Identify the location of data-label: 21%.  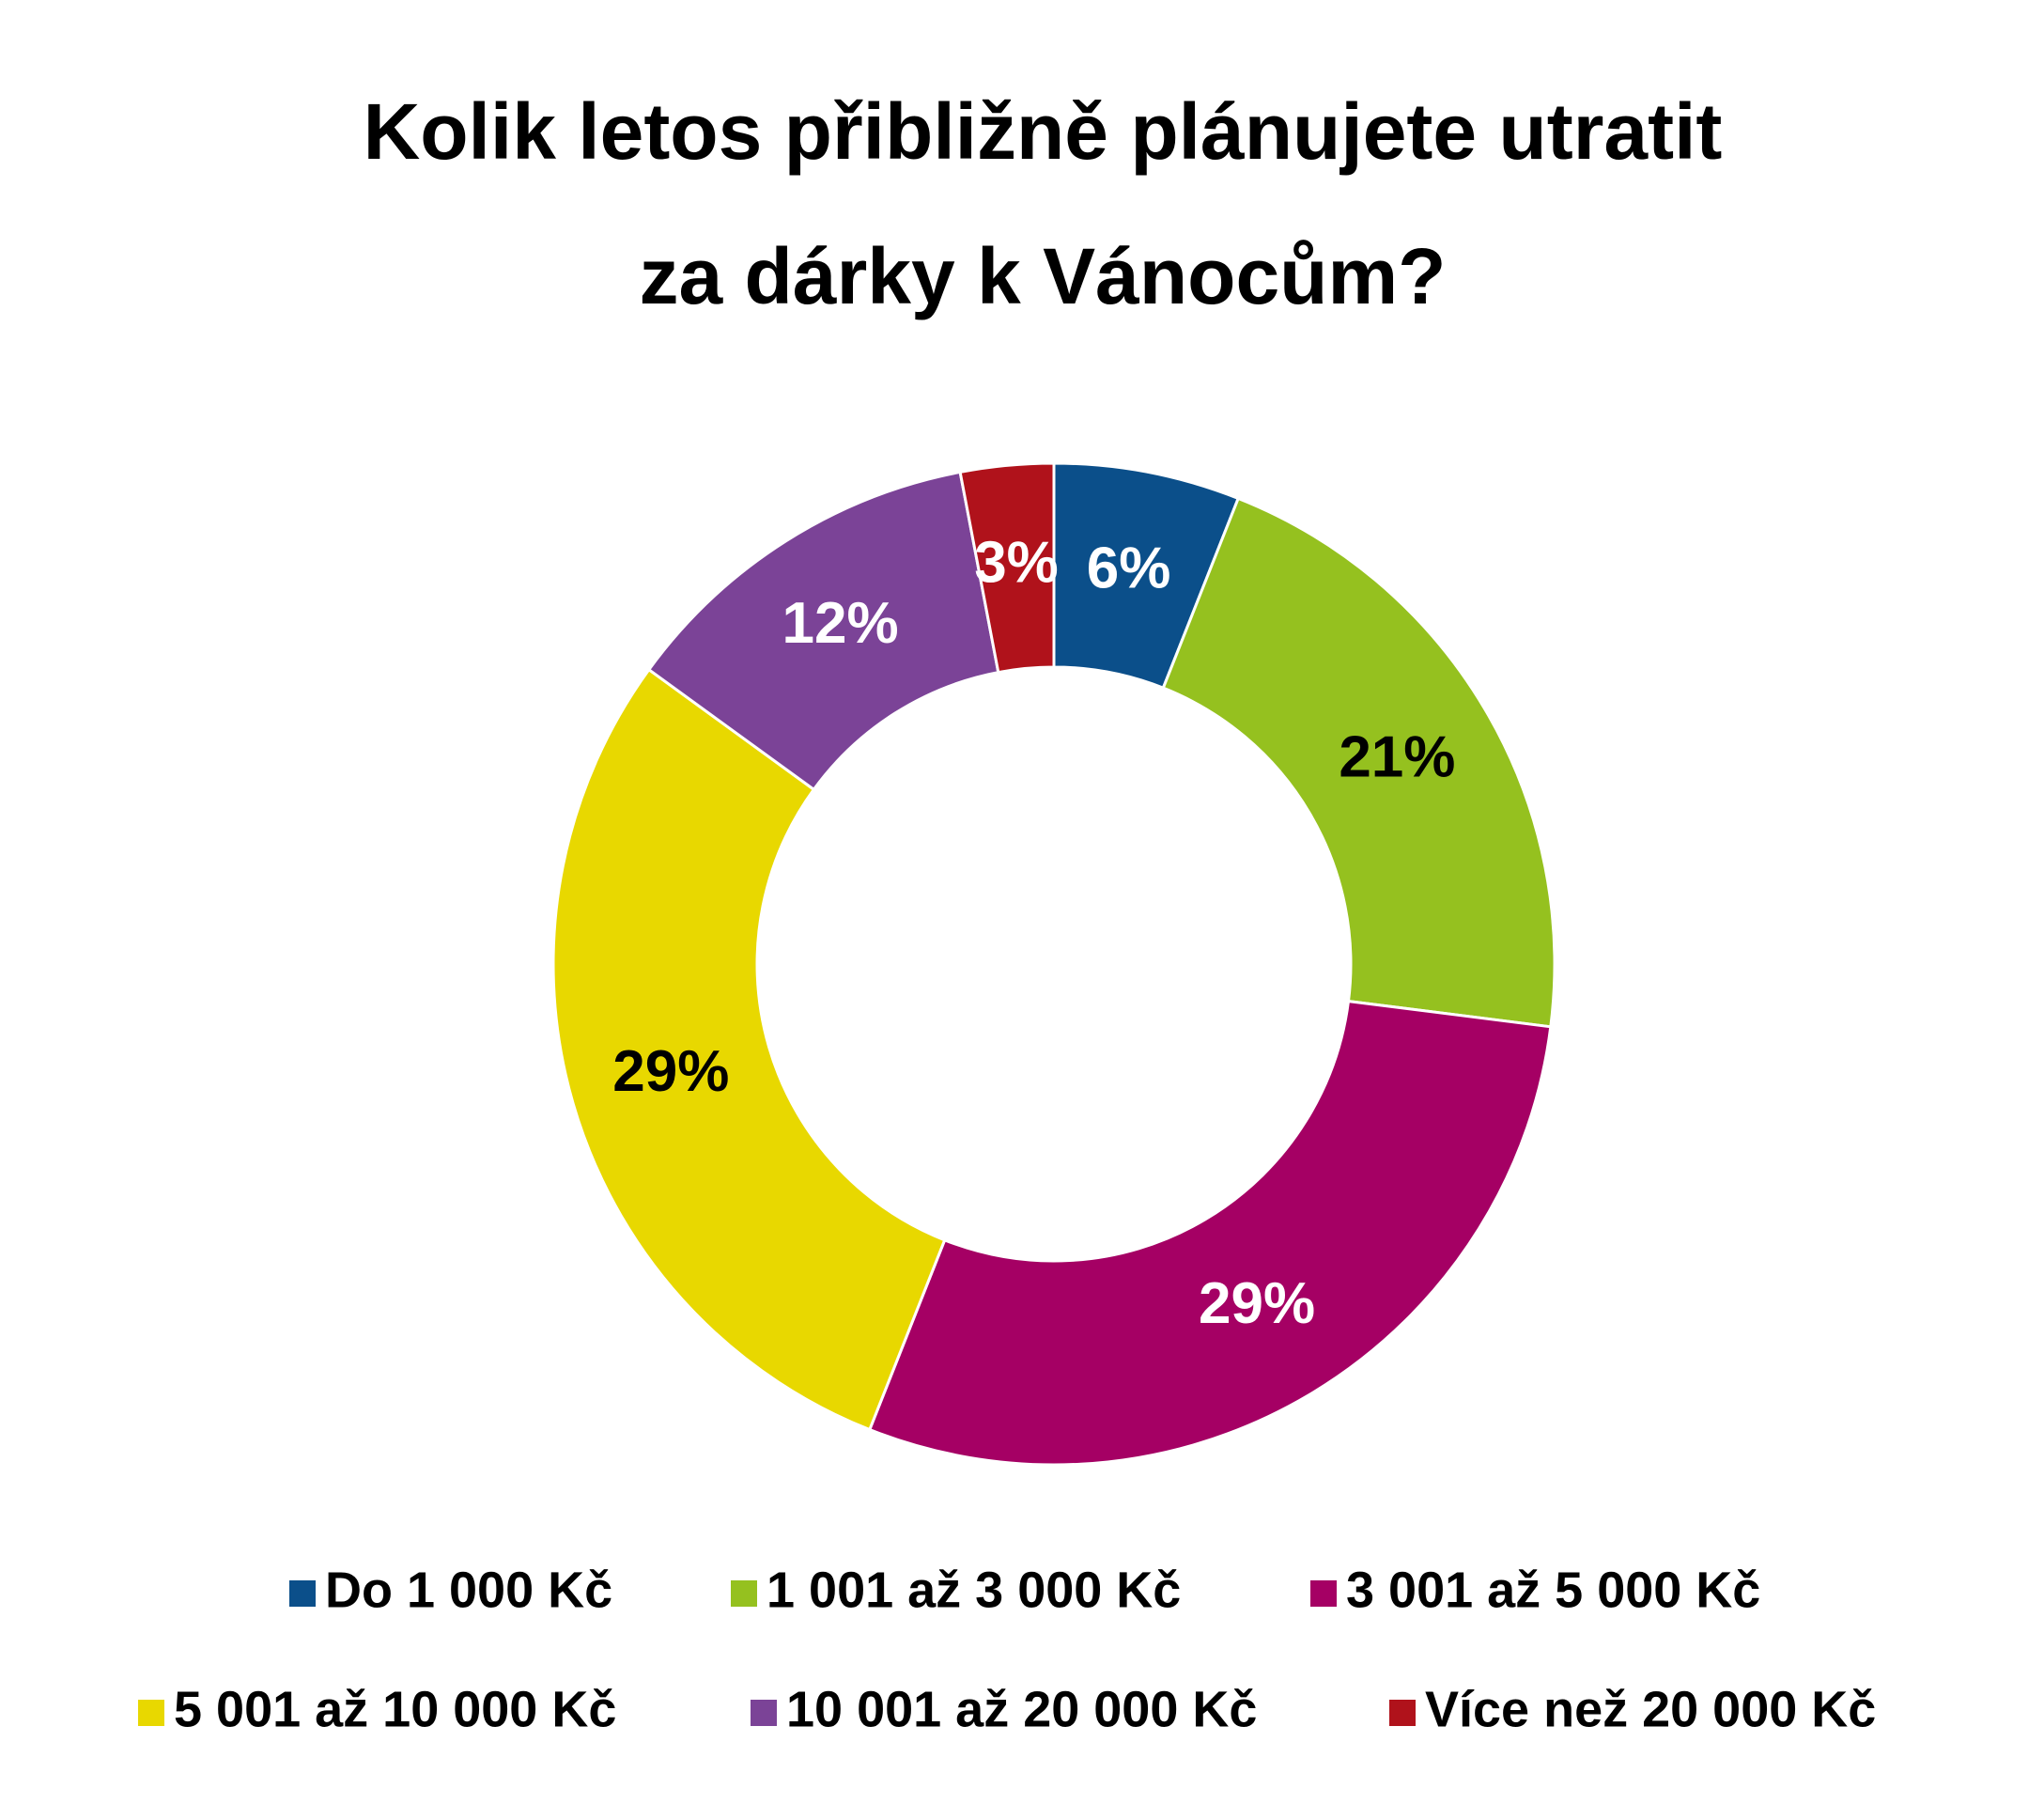
(1397, 756).